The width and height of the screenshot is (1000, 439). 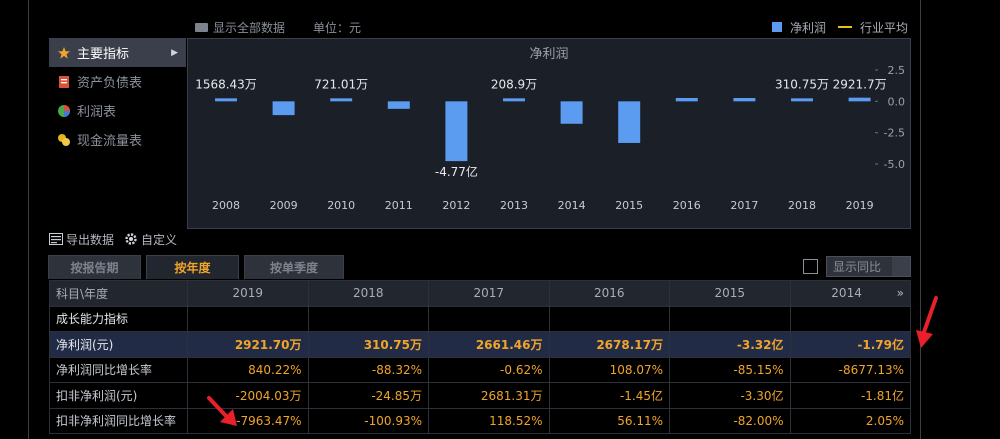 What do you see at coordinates (629, 205) in the screenshot?
I see `x-tick-label: 2015` at bounding box center [629, 205].